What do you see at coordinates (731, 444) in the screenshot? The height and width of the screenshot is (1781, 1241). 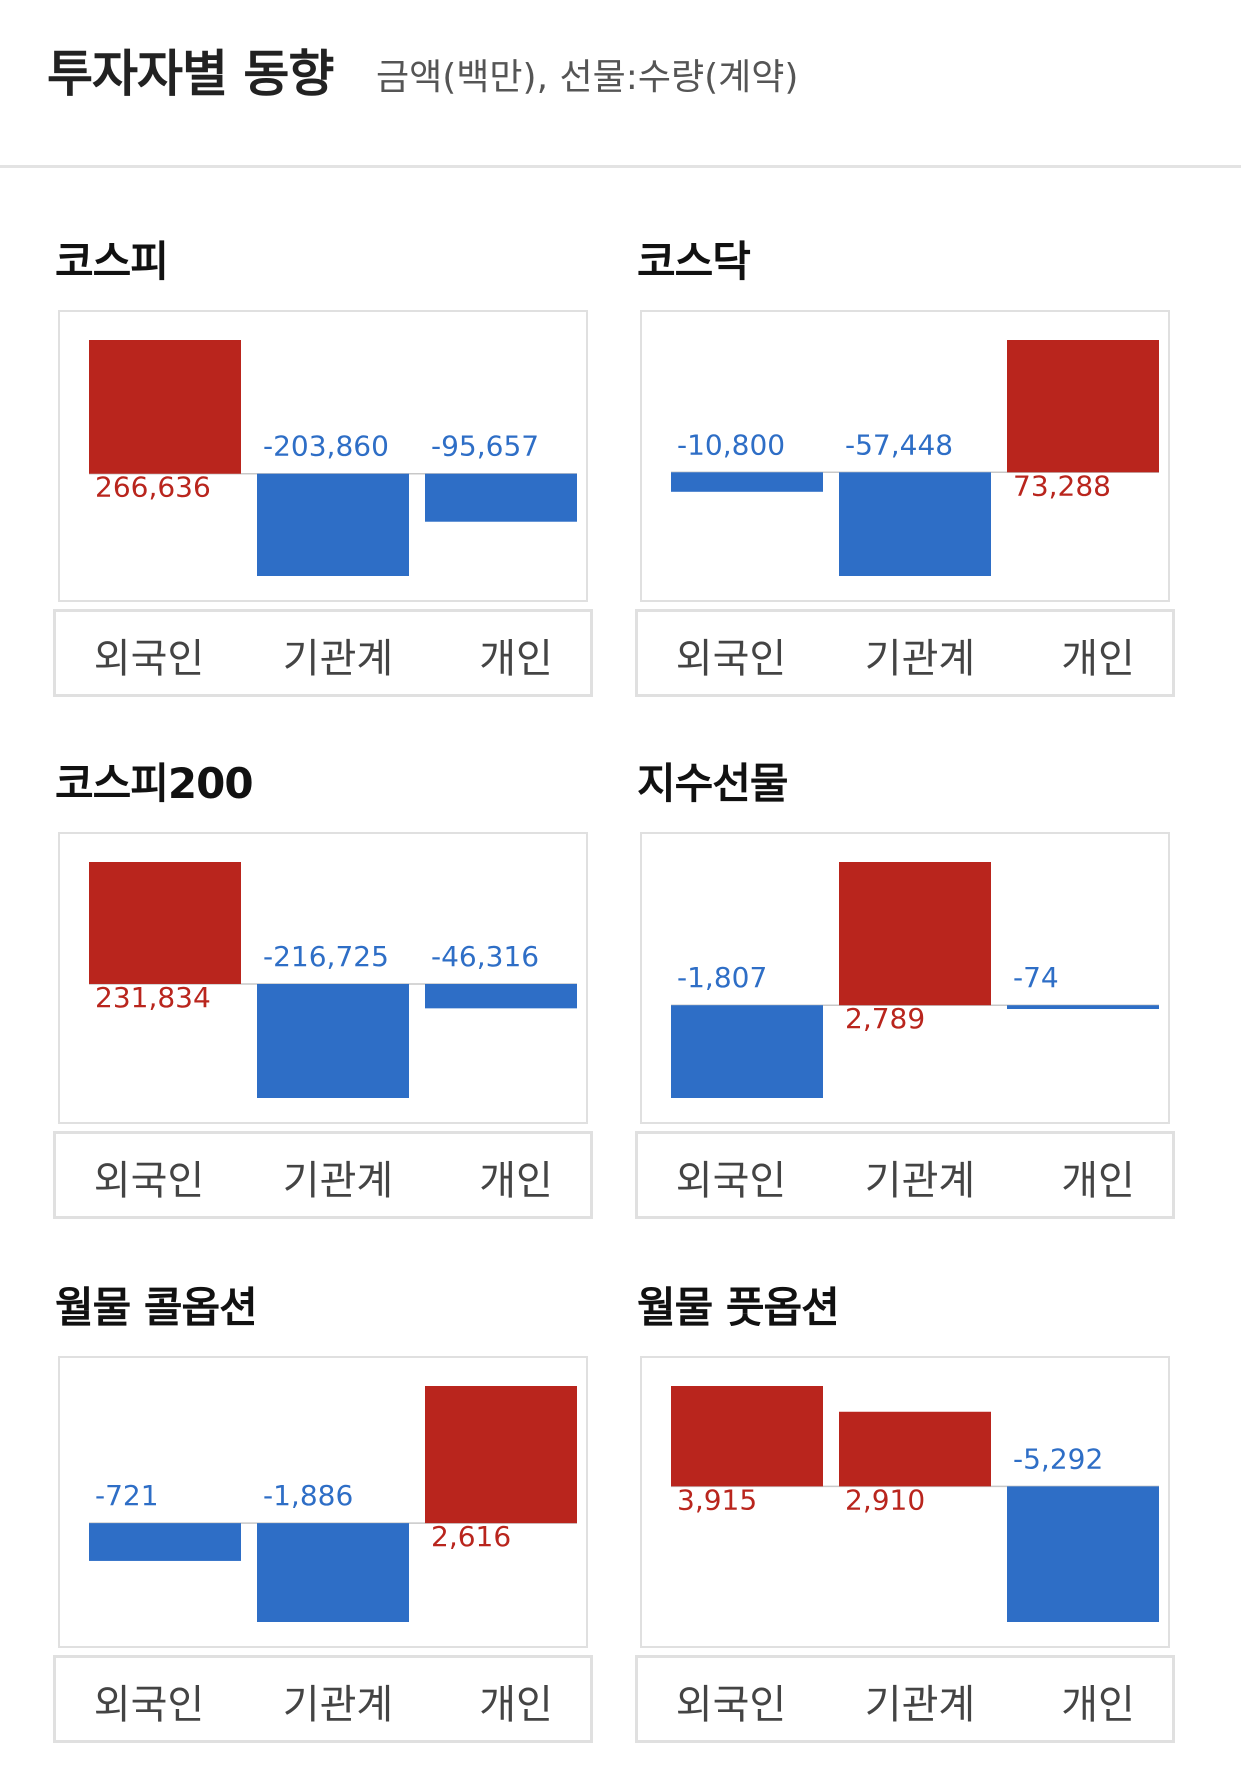 I see `data-label: -10,800` at bounding box center [731, 444].